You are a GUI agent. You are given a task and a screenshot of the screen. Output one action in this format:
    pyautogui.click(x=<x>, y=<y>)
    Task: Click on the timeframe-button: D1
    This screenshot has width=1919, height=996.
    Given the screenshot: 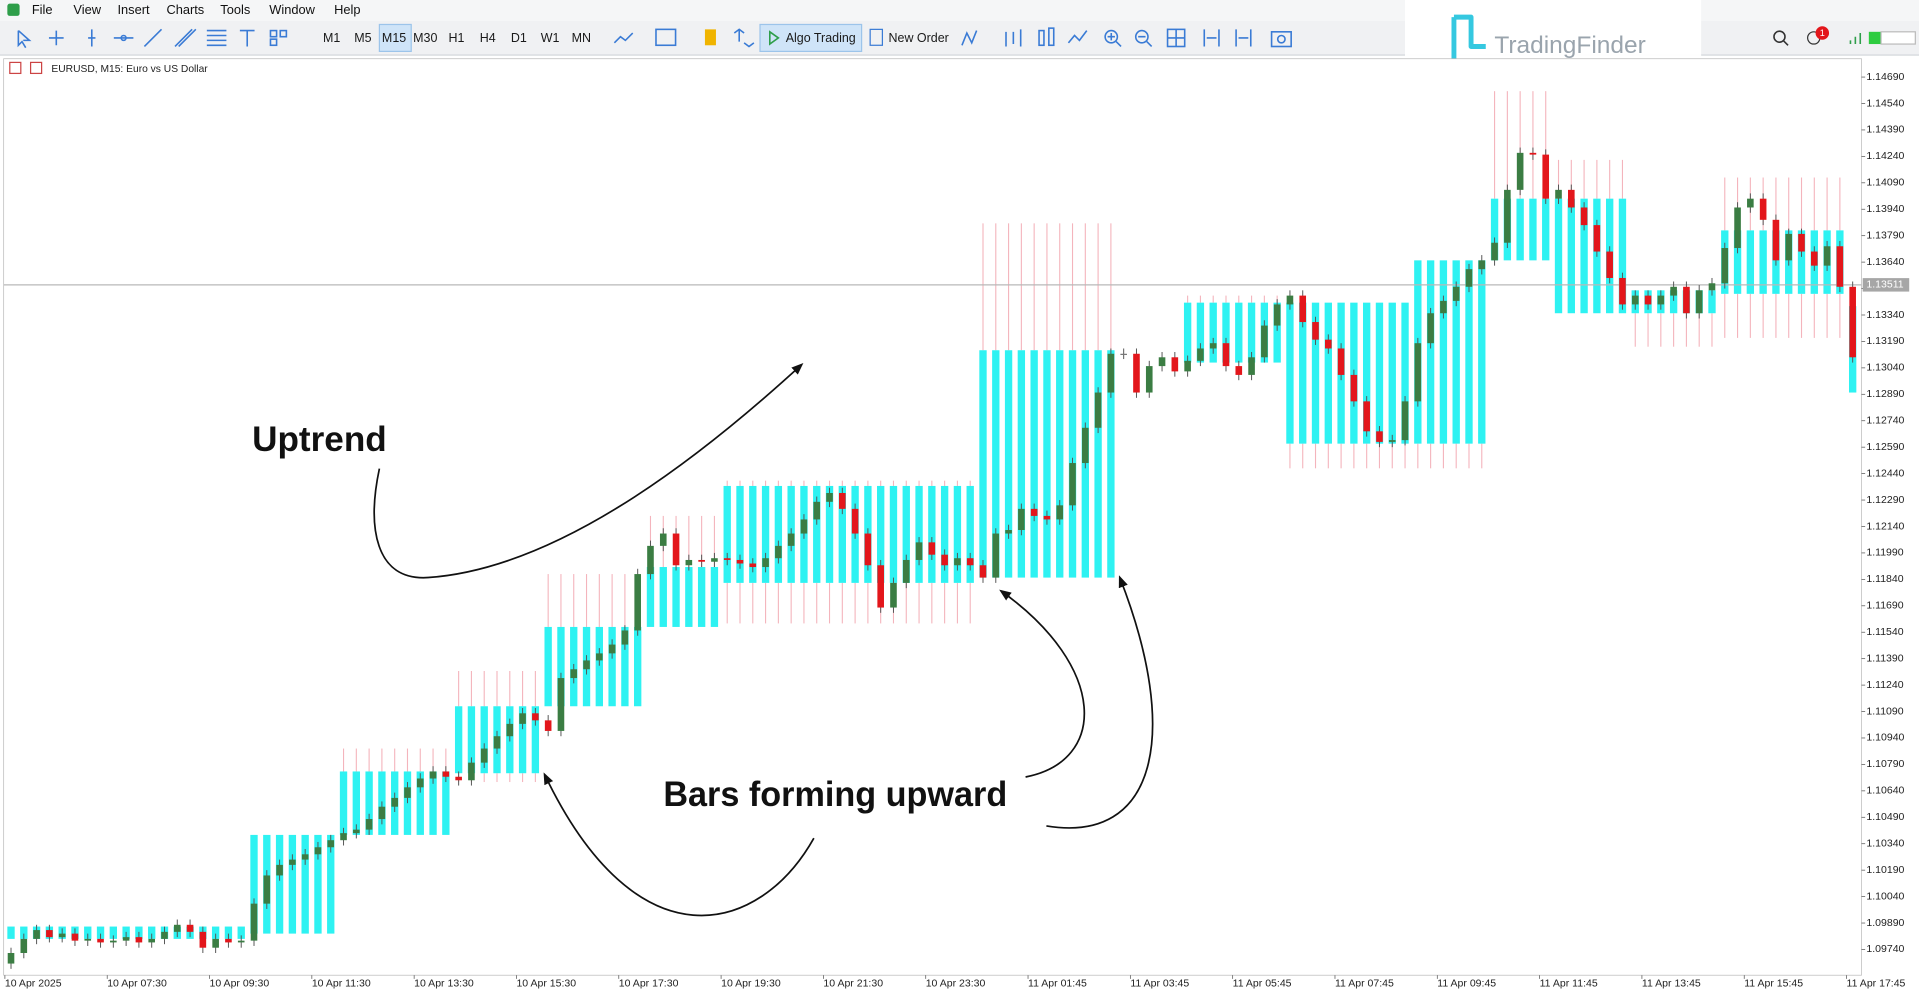 What is the action you would take?
    pyautogui.click(x=519, y=38)
    